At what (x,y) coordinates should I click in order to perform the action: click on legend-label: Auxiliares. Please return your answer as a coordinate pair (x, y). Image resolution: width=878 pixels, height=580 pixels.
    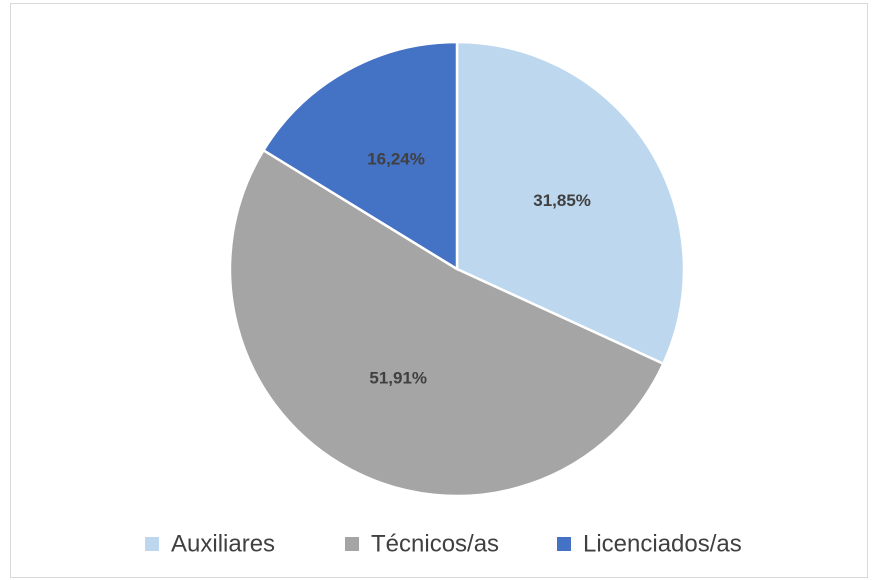
    Looking at the image, I should click on (223, 543).